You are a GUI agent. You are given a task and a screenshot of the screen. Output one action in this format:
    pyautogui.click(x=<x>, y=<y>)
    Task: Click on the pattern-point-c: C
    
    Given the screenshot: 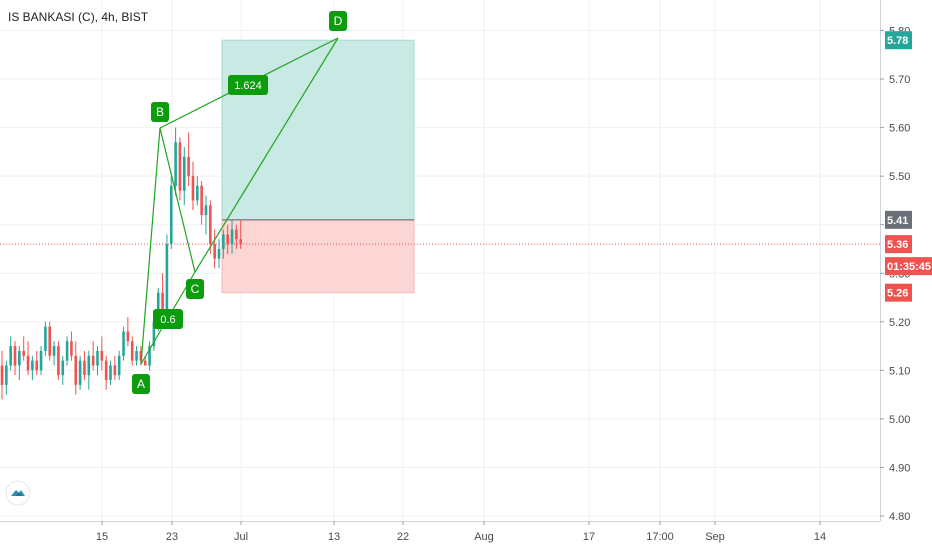 What is the action you would take?
    pyautogui.click(x=195, y=289)
    